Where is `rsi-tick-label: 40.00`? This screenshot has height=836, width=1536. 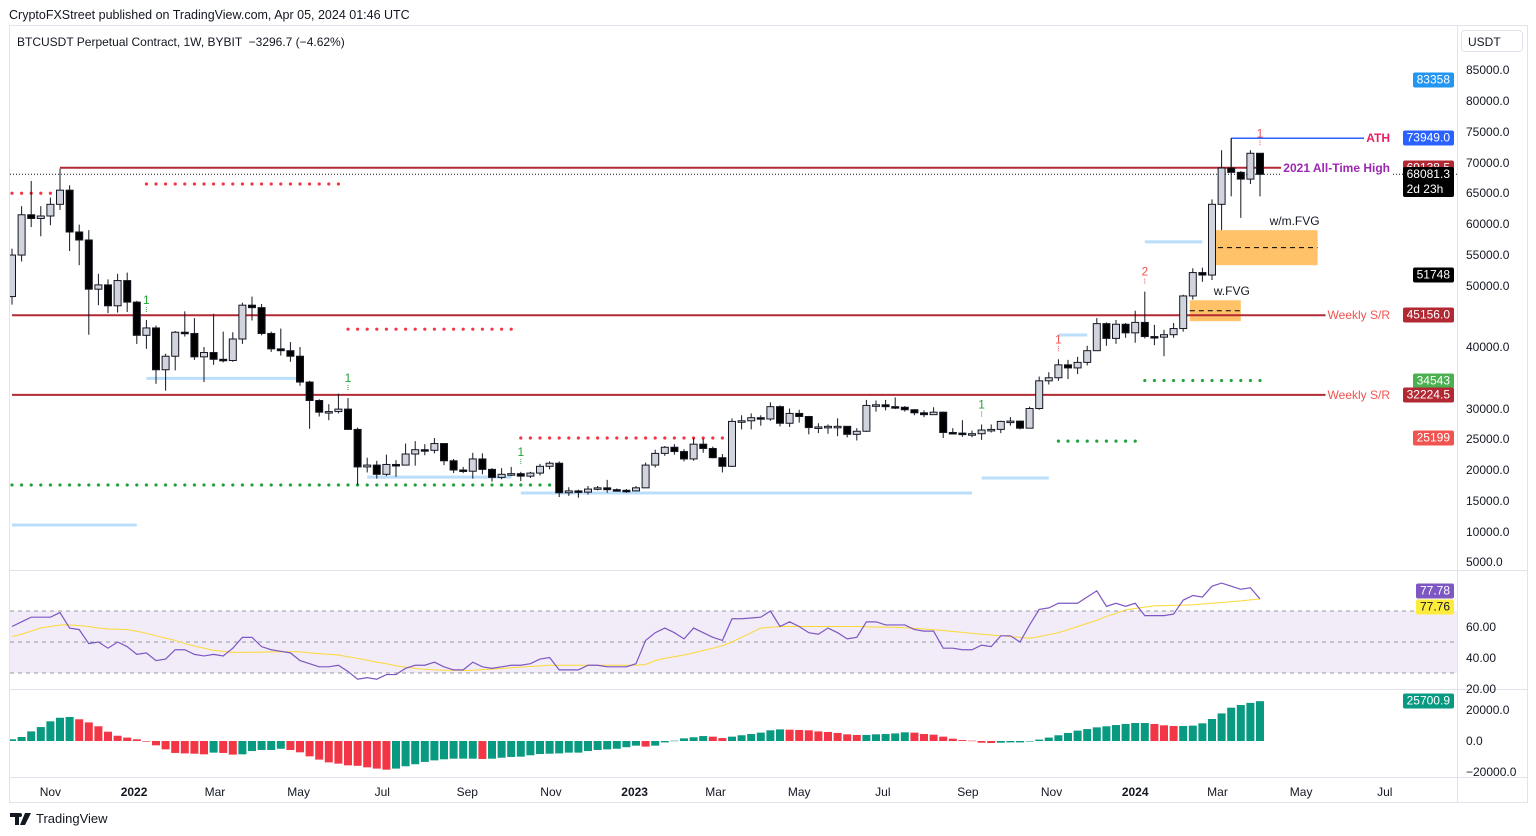 rsi-tick-label: 40.00 is located at coordinates (1481, 657).